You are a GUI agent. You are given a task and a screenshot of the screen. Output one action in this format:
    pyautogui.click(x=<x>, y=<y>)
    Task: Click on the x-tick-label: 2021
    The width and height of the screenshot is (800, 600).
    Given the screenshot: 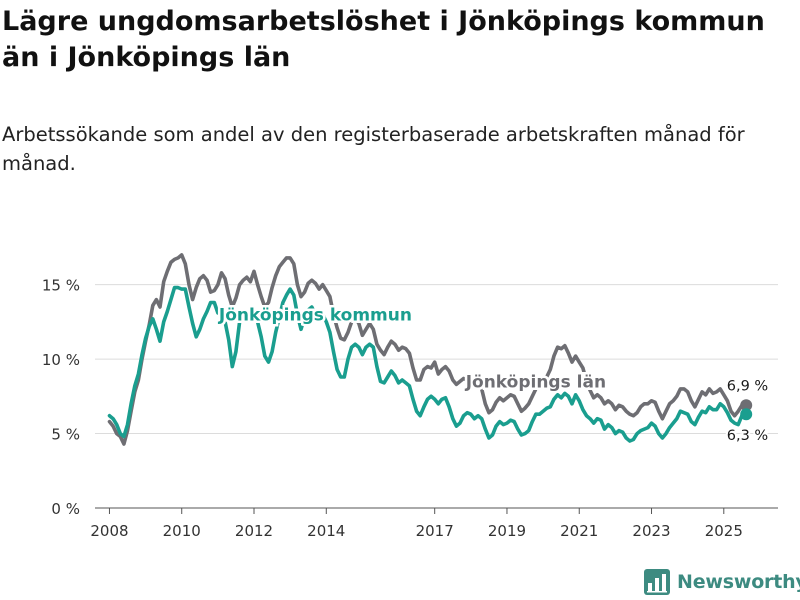 What is the action you would take?
    pyautogui.click(x=579, y=531)
    